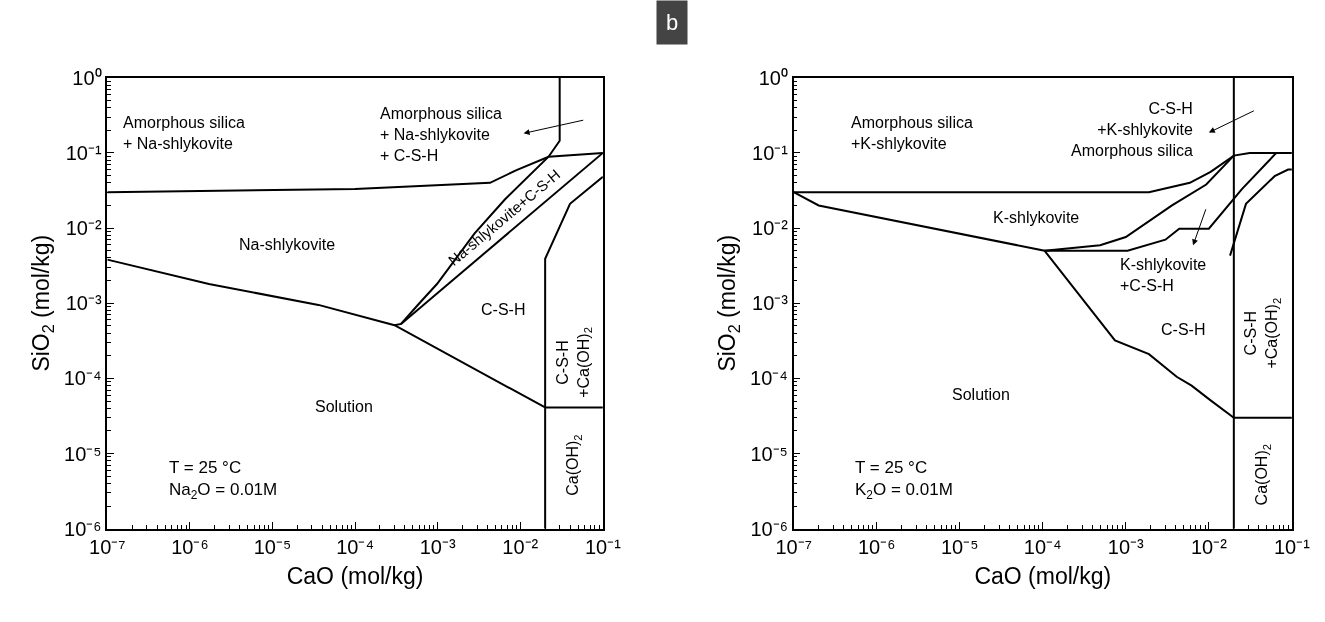  Describe the element at coordinates (912, 133) in the screenshot. I see `annotation: Amorphous silica +K-shlykovite` at that location.